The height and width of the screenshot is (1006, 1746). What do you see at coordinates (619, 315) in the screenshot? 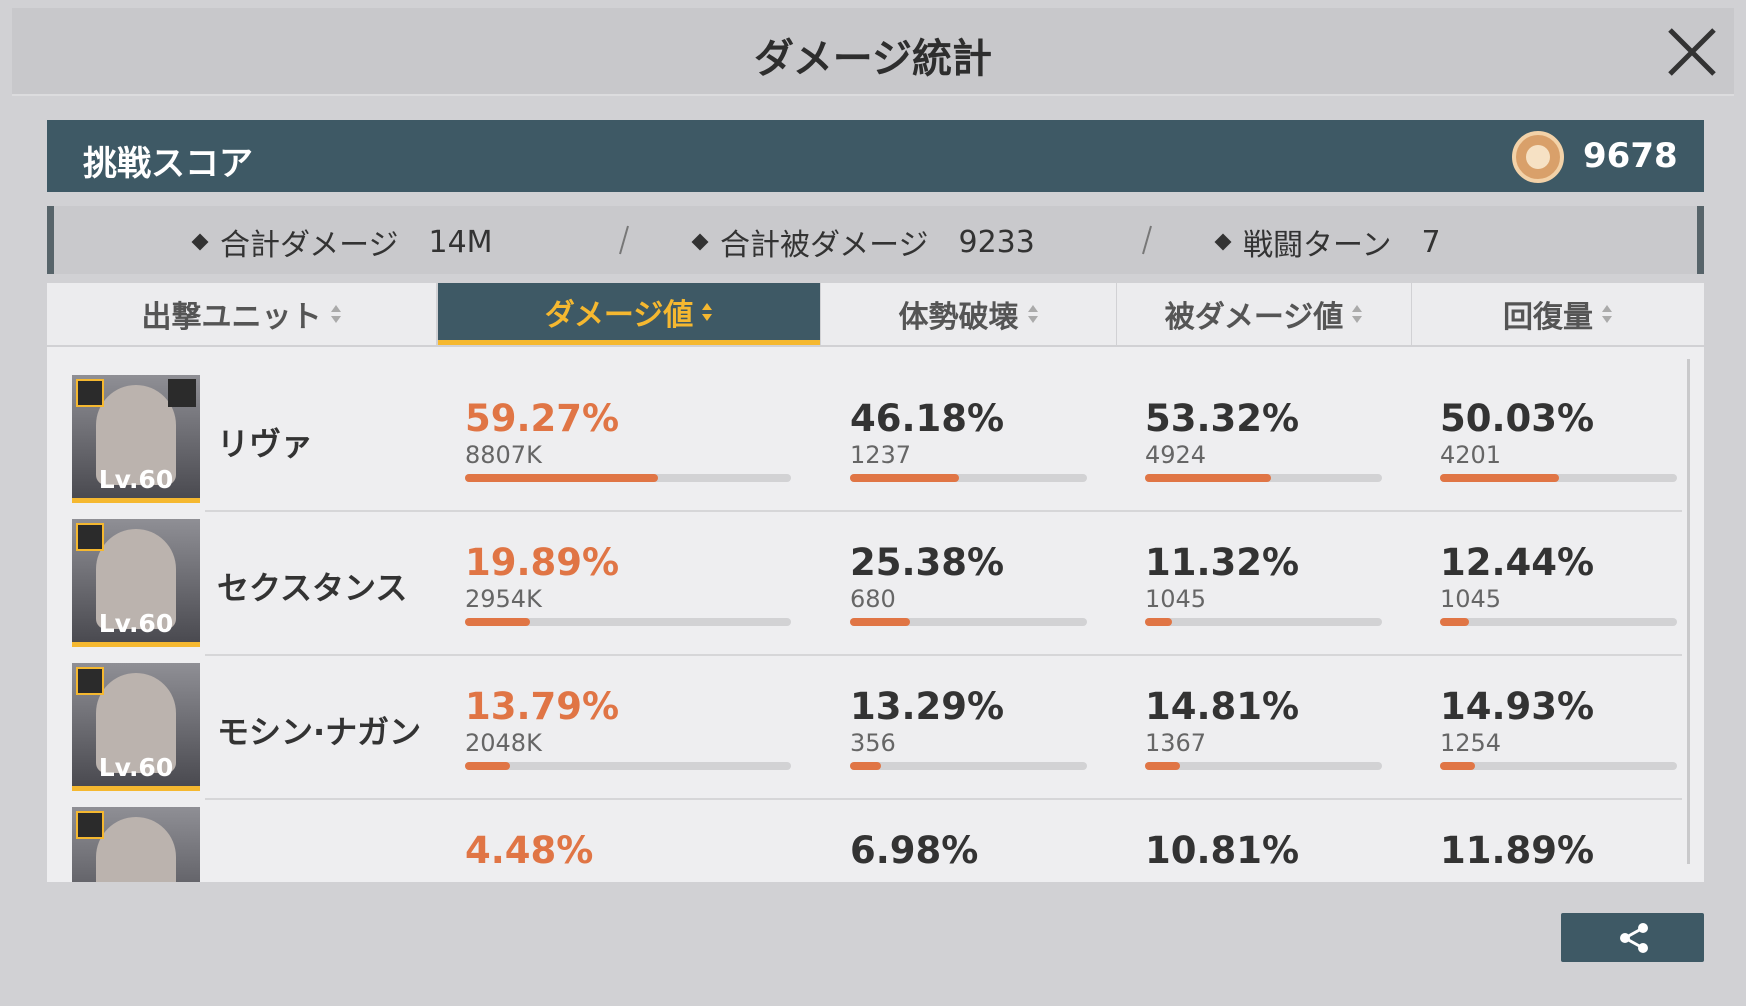
I see `column-label: ダメージ値` at bounding box center [619, 315].